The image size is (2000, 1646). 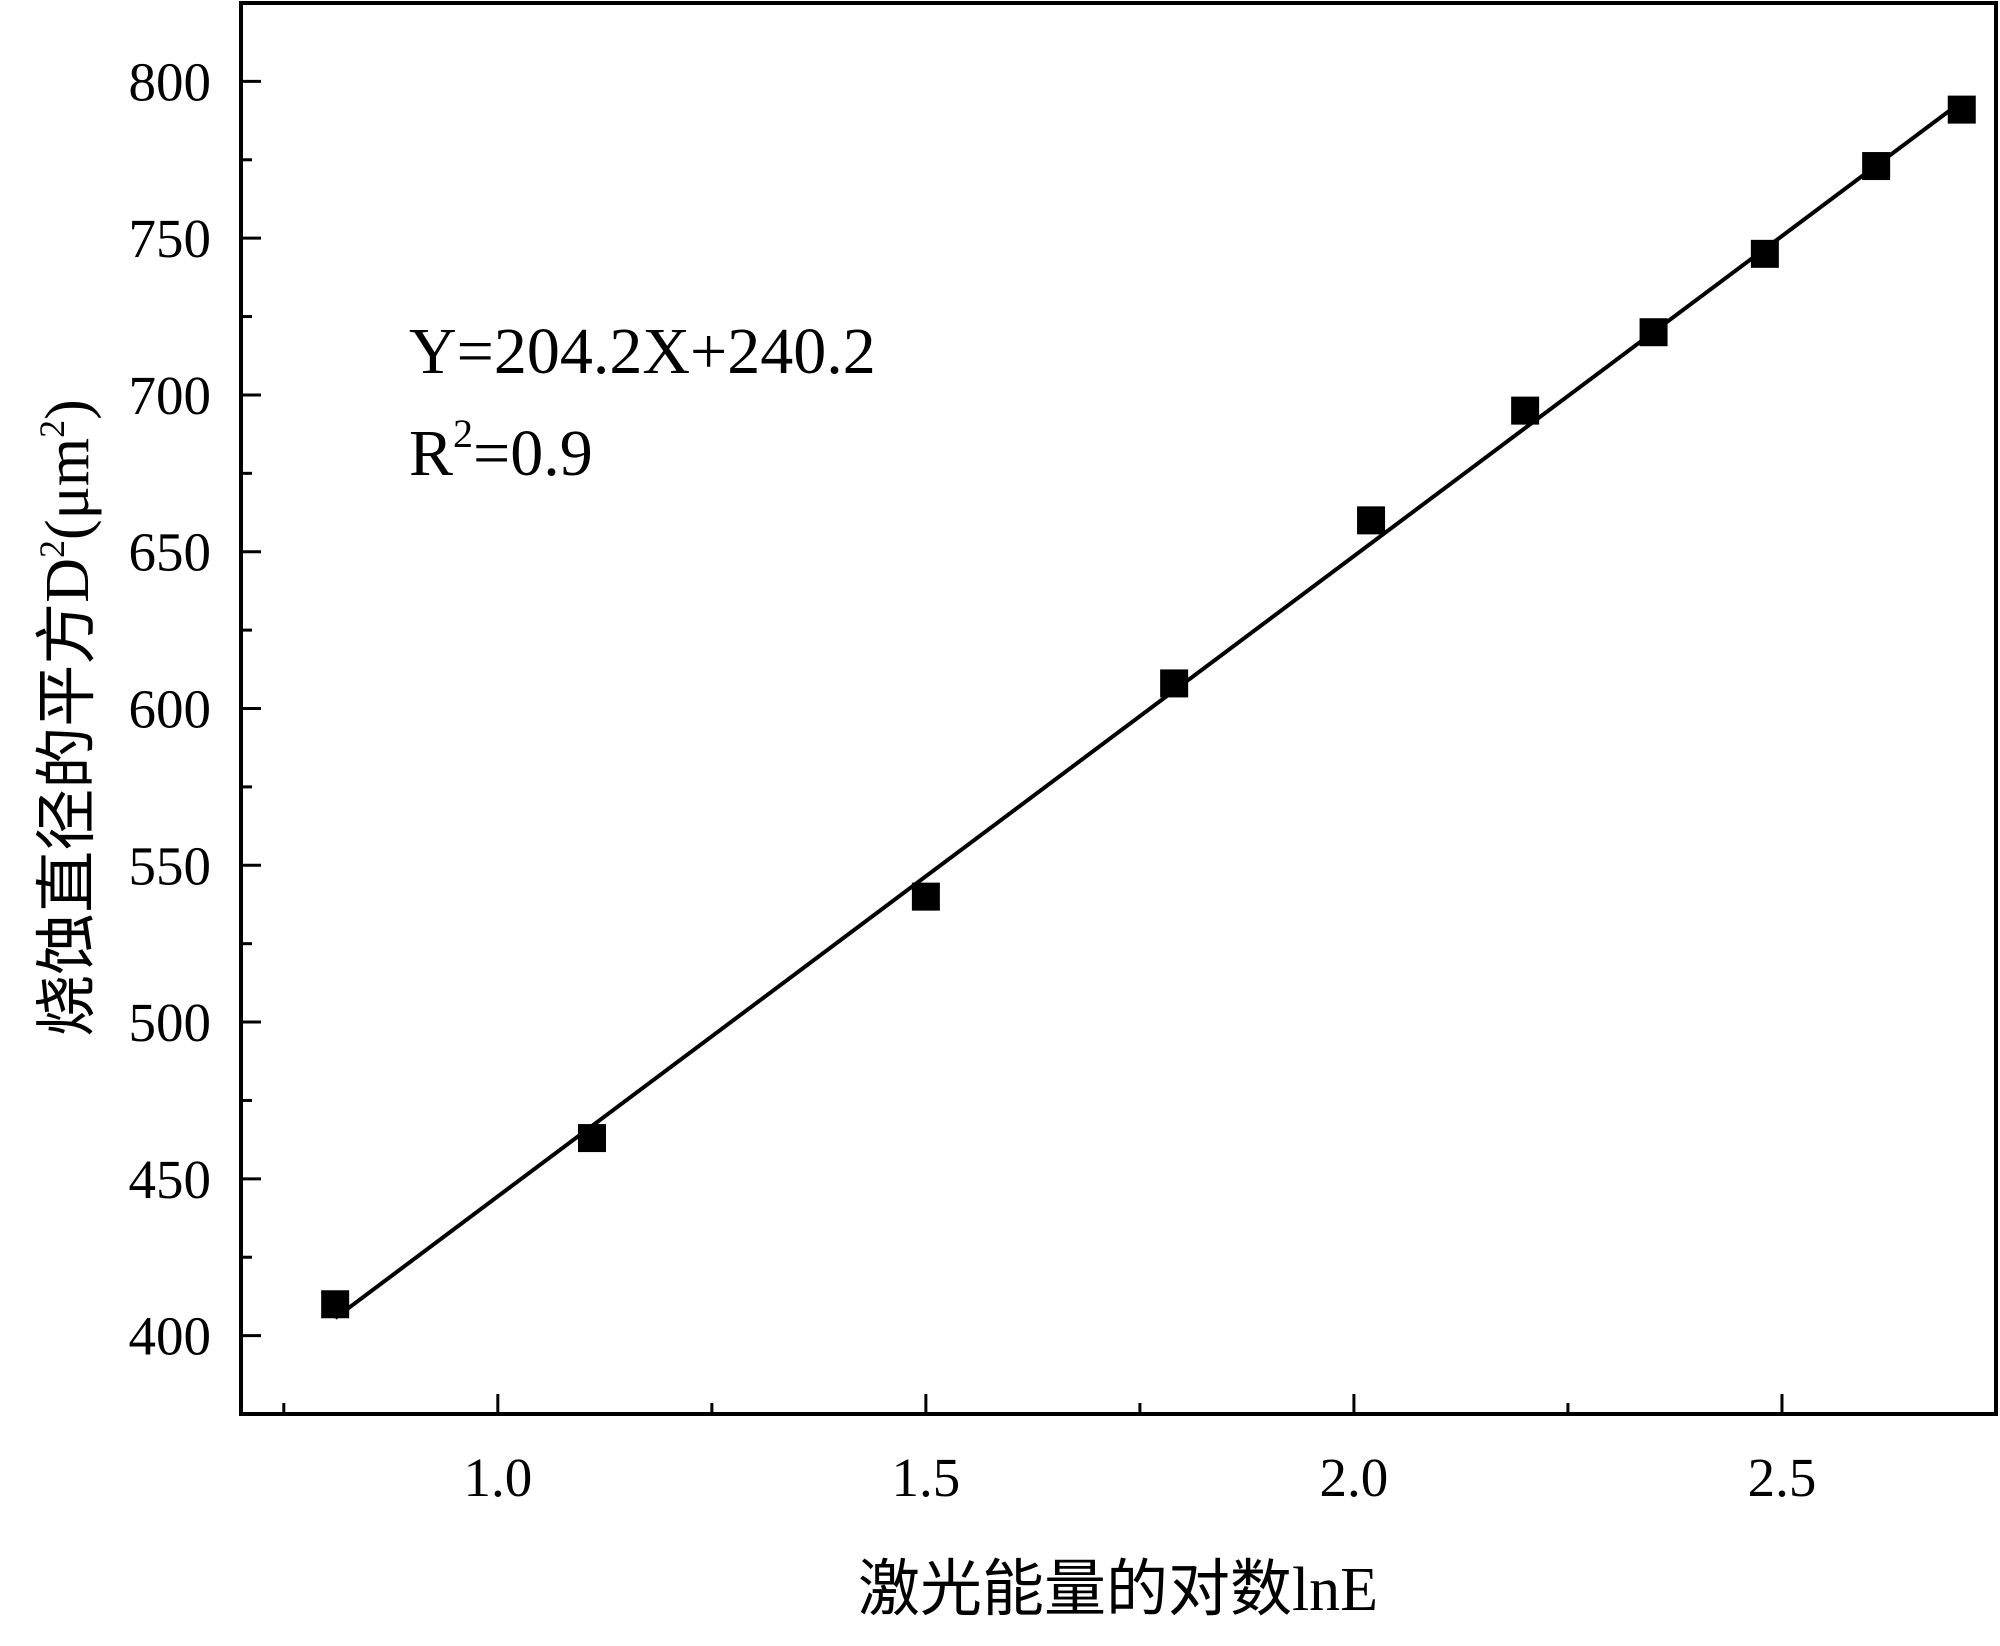 I want to click on y-tick-label: 500, so click(x=170, y=1022).